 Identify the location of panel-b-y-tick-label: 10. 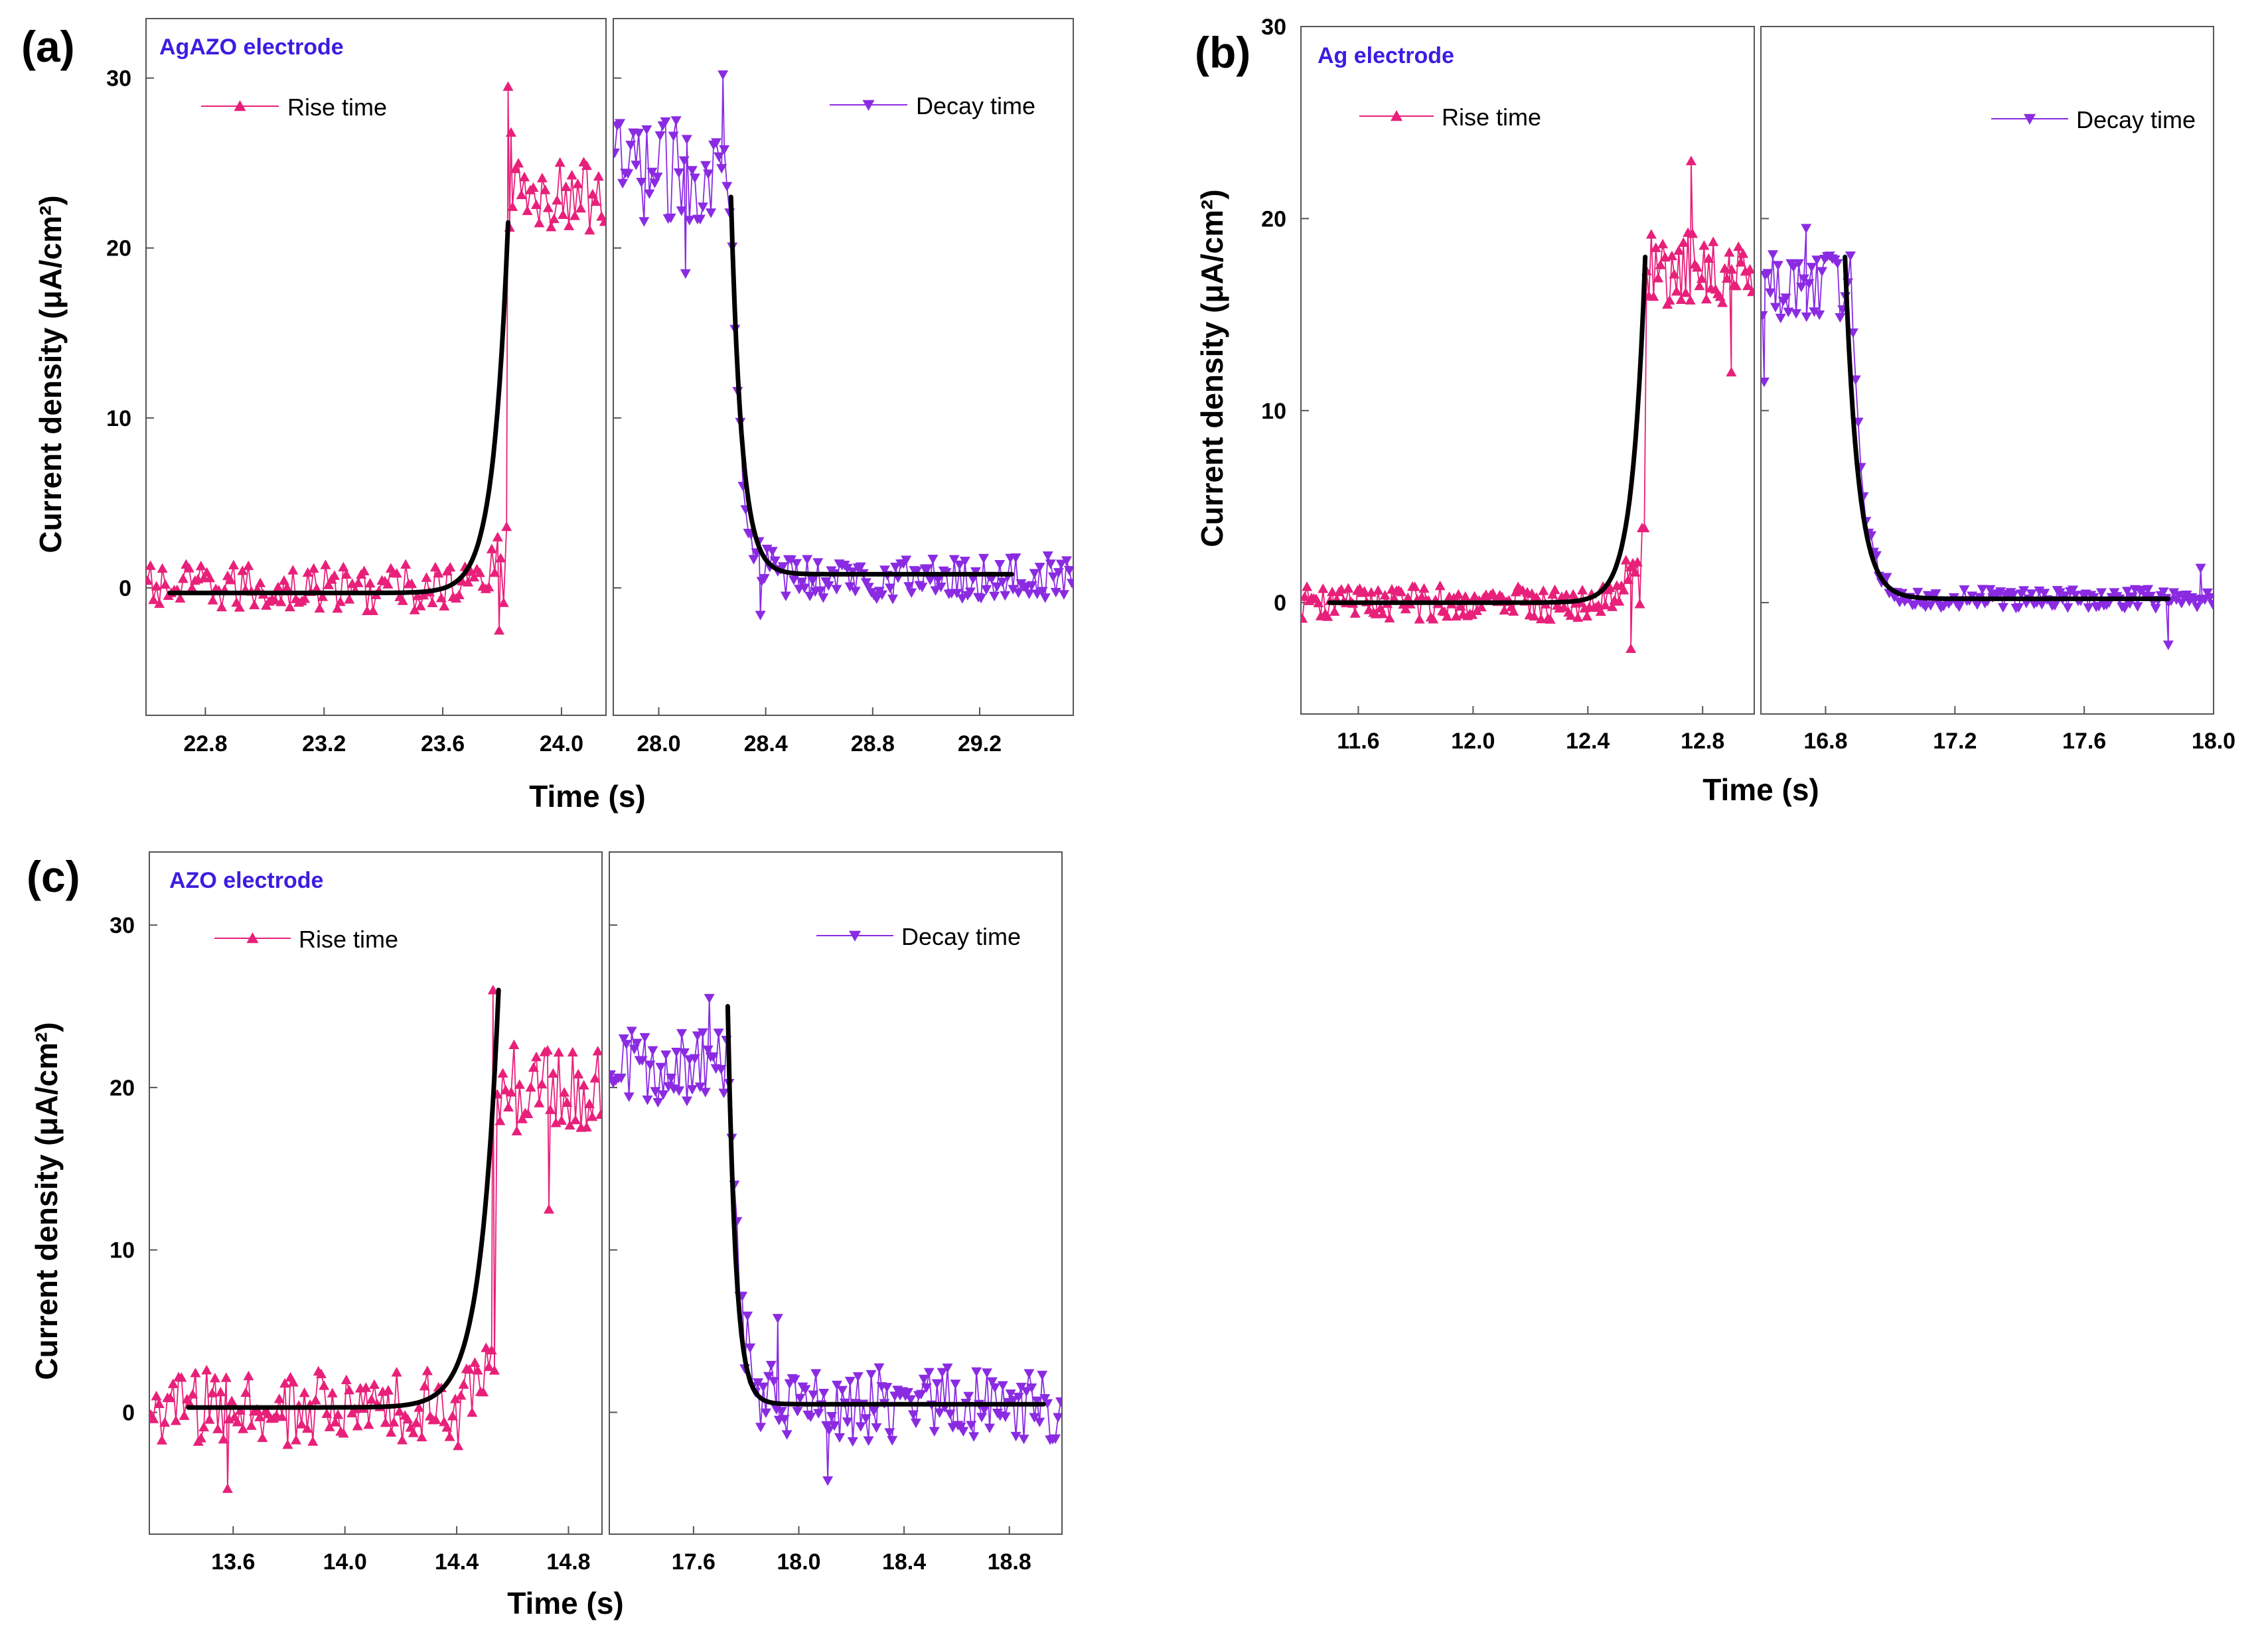
(1273, 411).